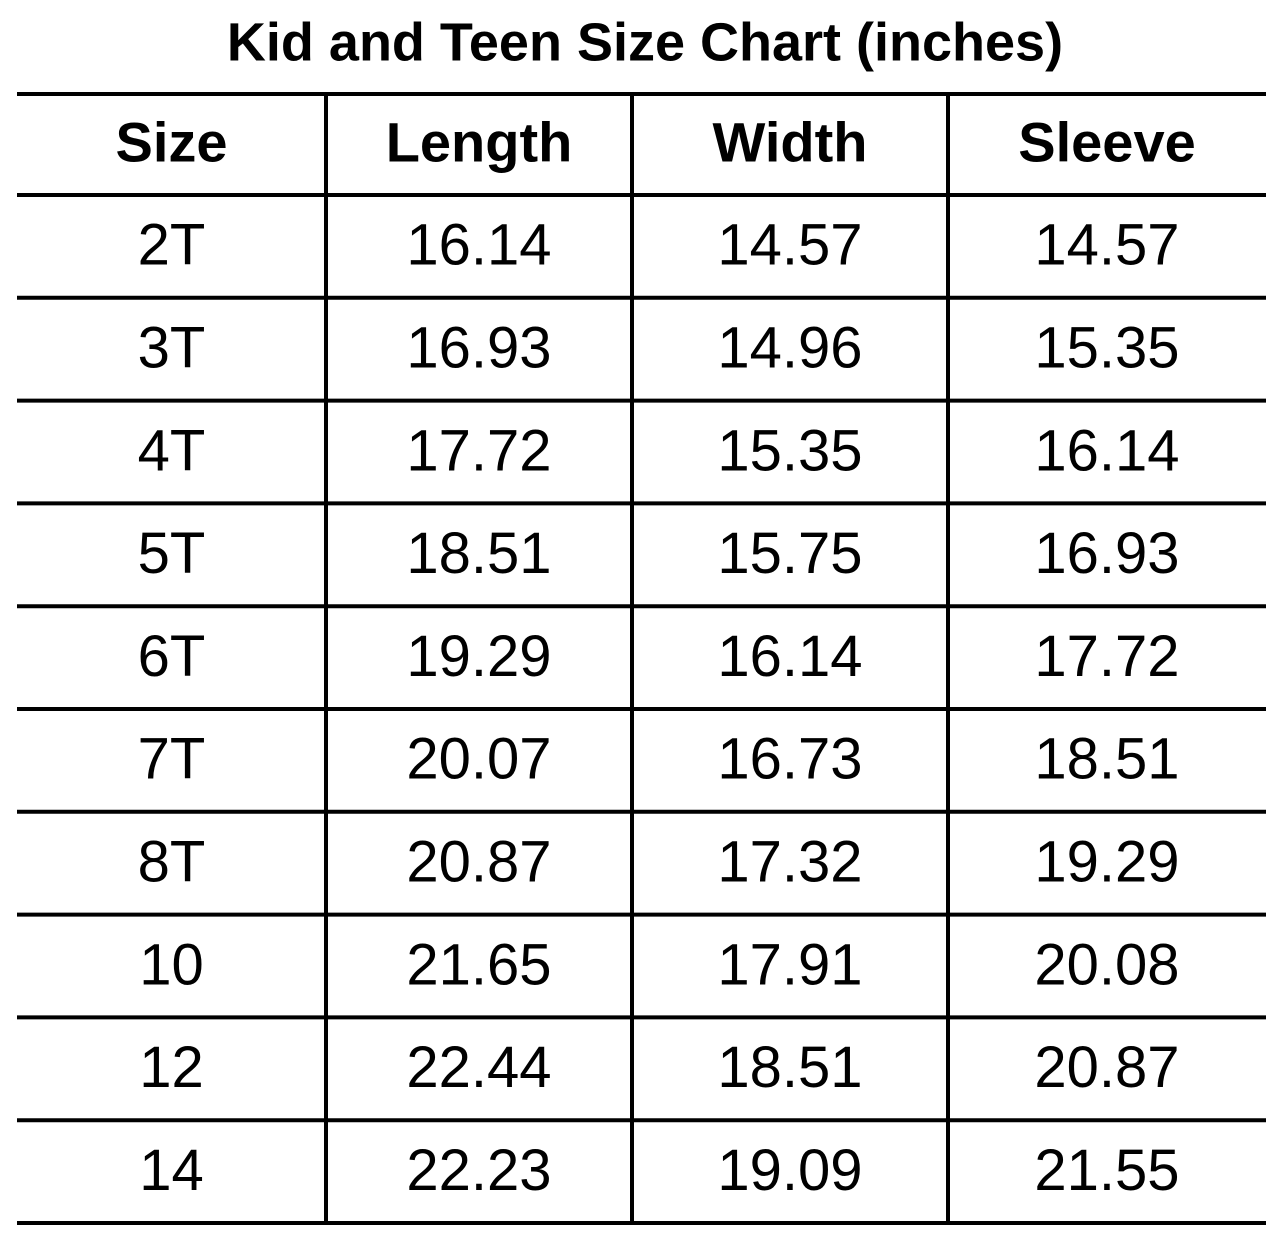 The width and height of the screenshot is (1286, 1252). I want to click on table-cell: 12, so click(171, 1067).